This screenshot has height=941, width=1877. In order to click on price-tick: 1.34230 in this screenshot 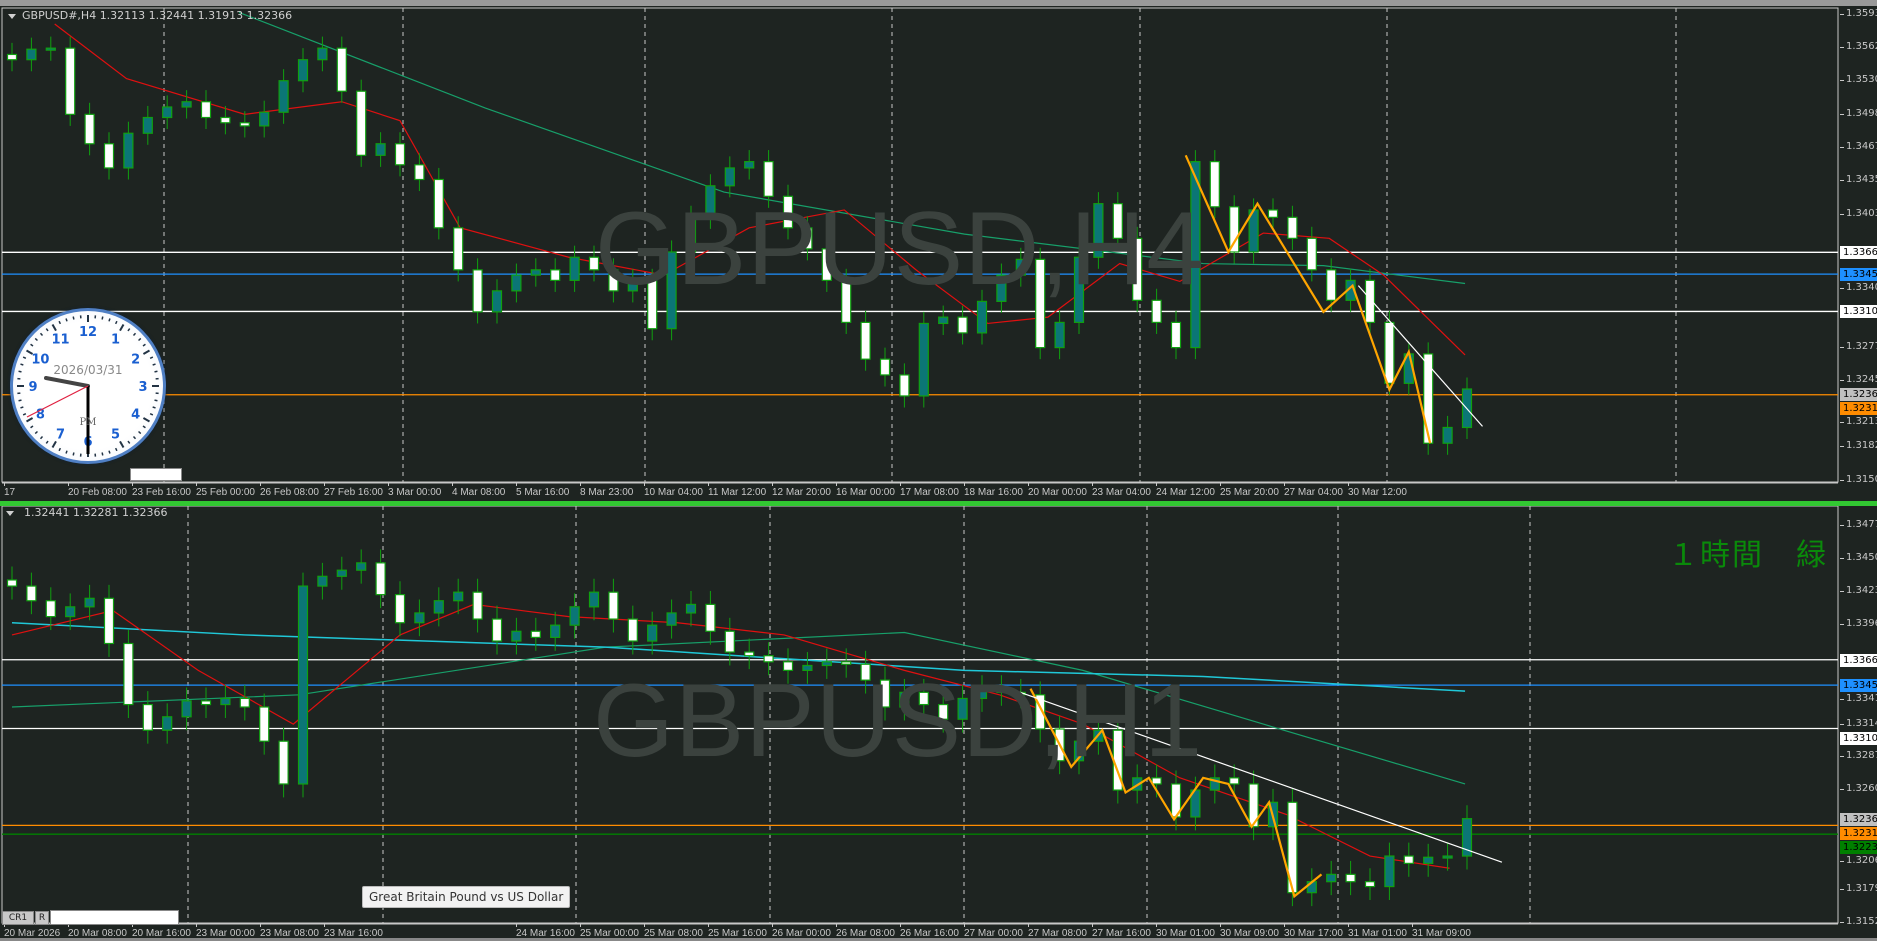, I will do `click(1858, 591)`.